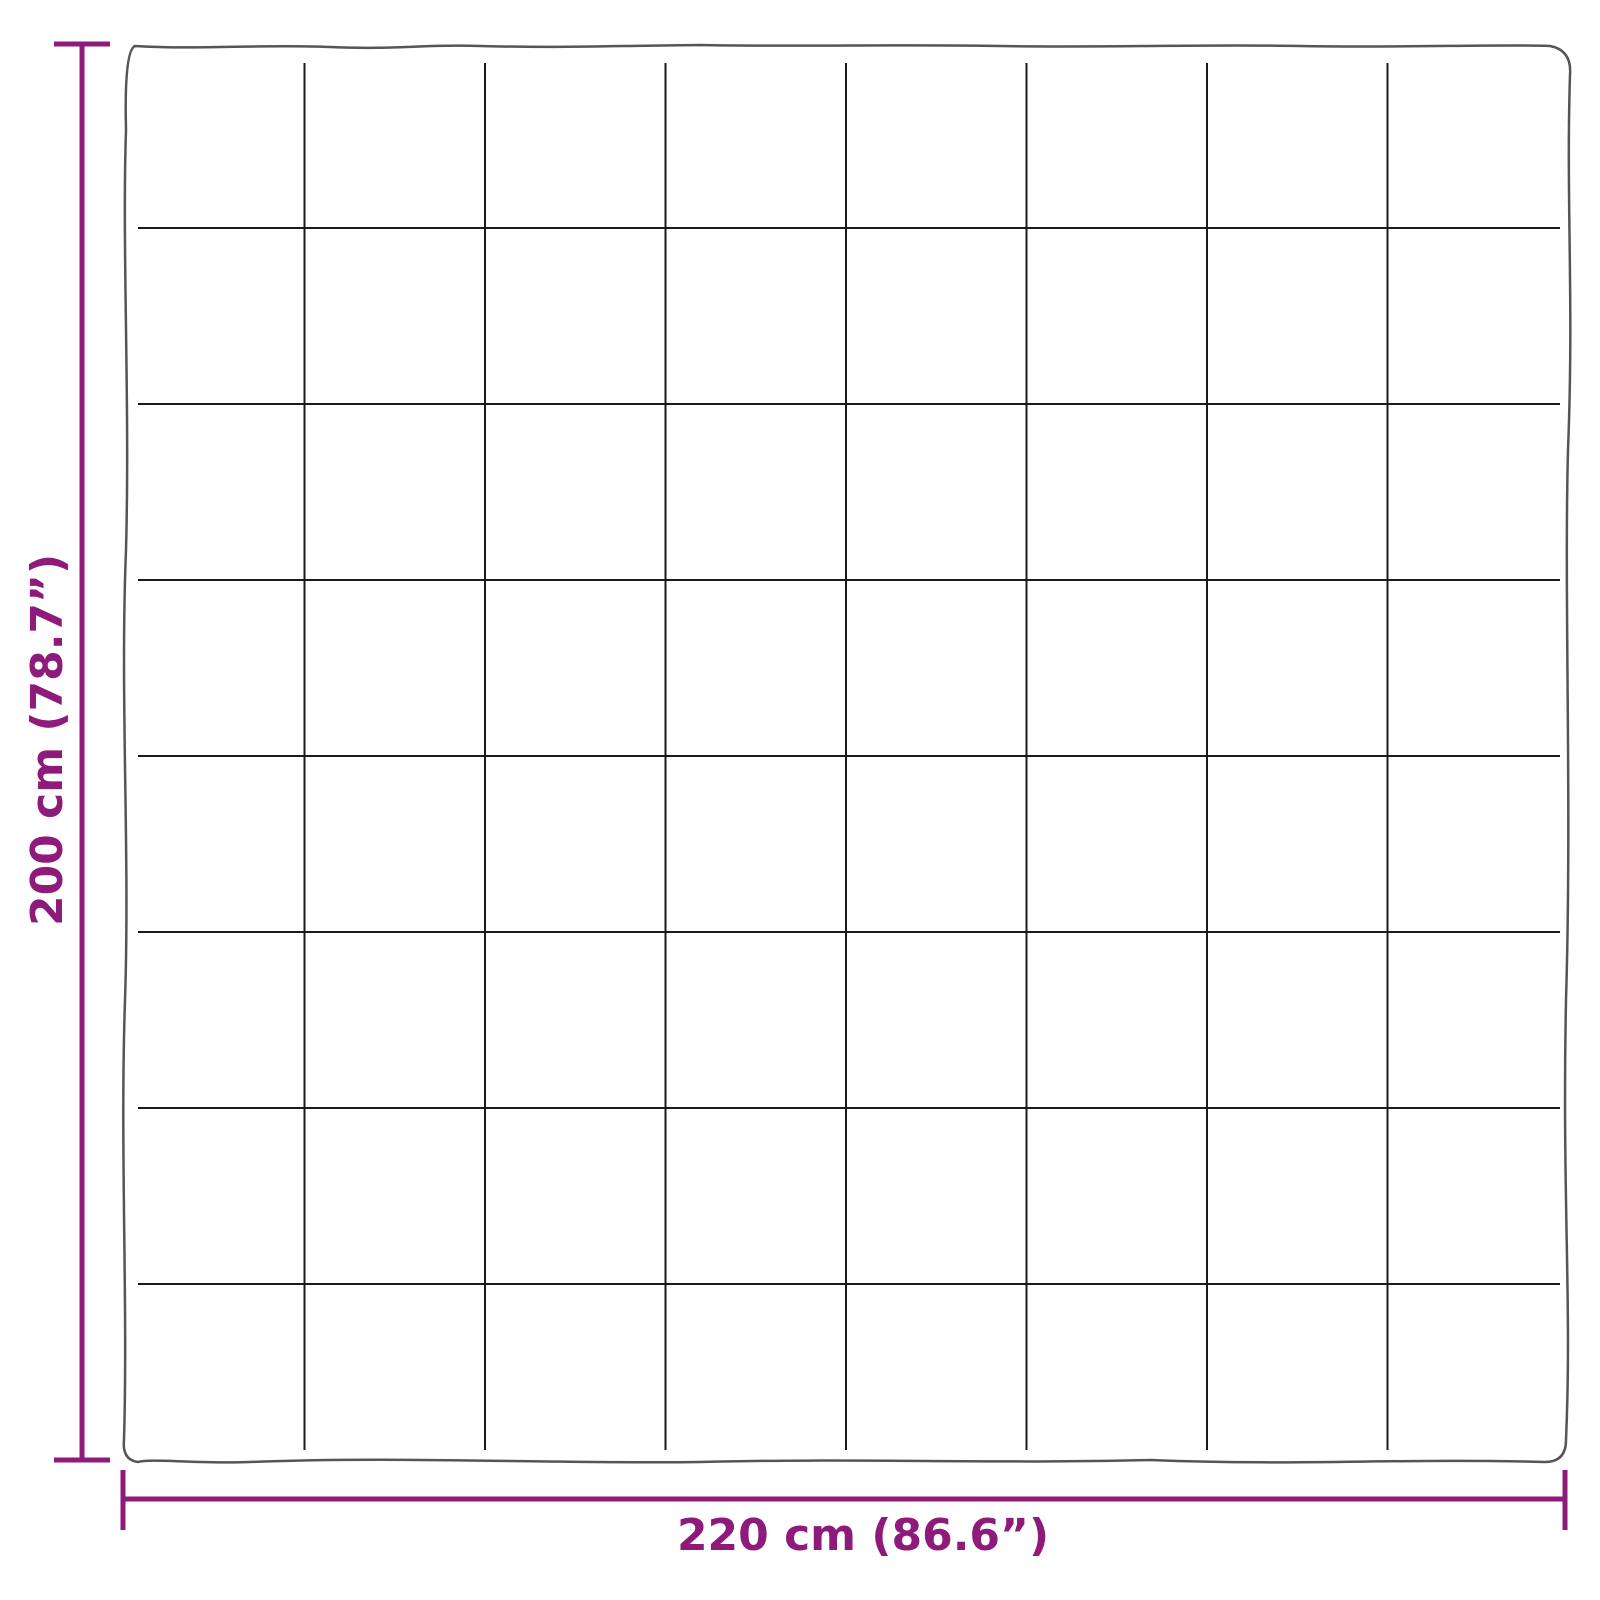  What do you see at coordinates (47, 740) in the screenshot?
I see `height-label: 200 cm (78.7”)` at bounding box center [47, 740].